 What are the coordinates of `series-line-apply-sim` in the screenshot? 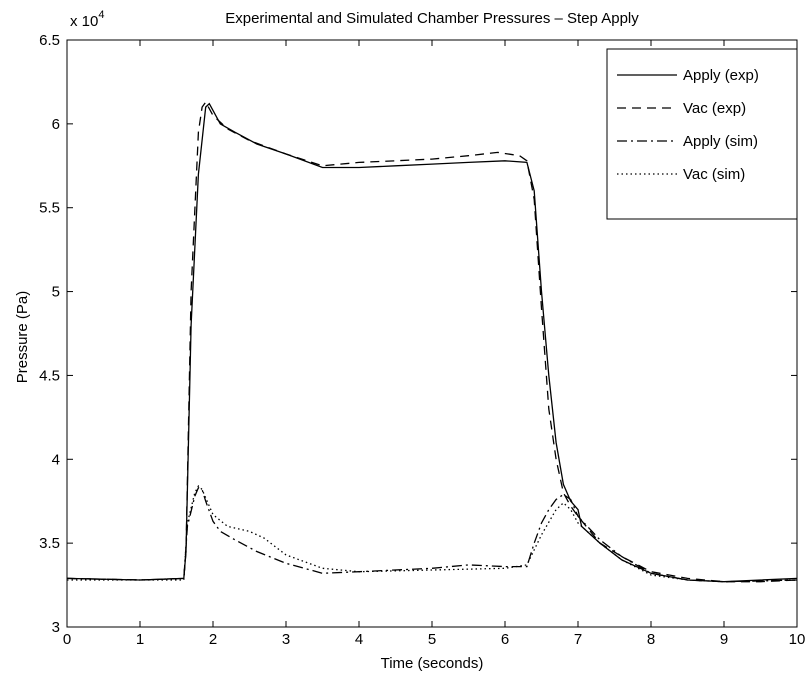 It's located at (432, 534).